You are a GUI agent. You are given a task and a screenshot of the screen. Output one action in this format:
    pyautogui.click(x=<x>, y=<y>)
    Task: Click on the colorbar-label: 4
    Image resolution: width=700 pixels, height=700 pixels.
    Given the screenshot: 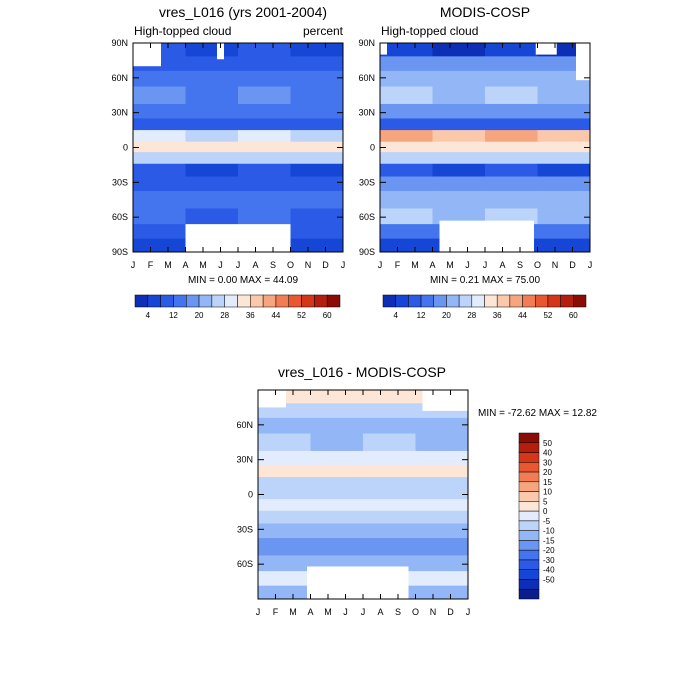 What is the action you would take?
    pyautogui.click(x=395, y=315)
    